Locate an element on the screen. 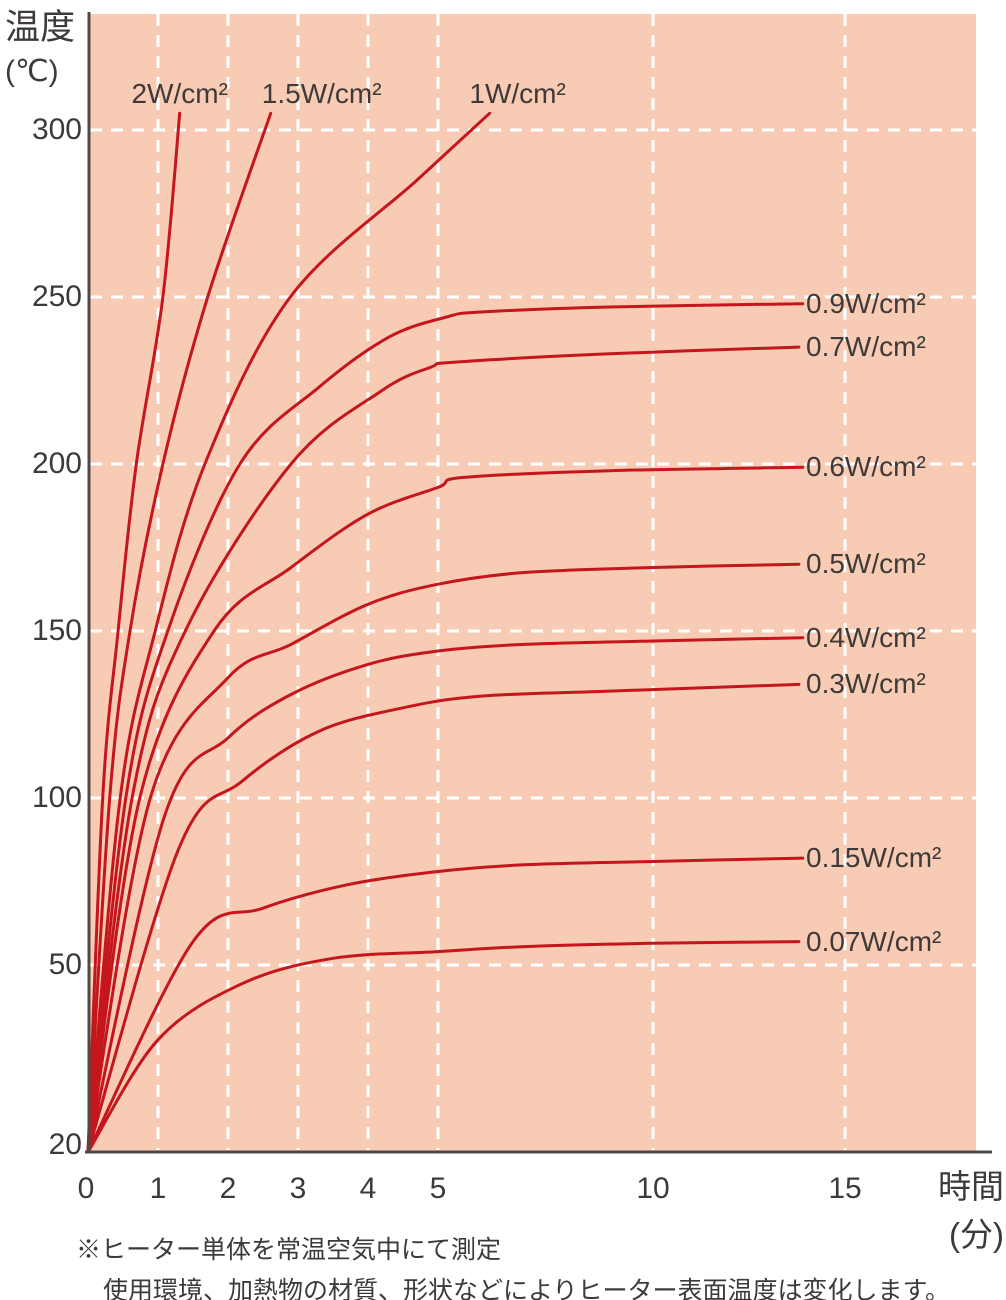  curve-0.07W/cm² is located at coordinates (443, 1047).